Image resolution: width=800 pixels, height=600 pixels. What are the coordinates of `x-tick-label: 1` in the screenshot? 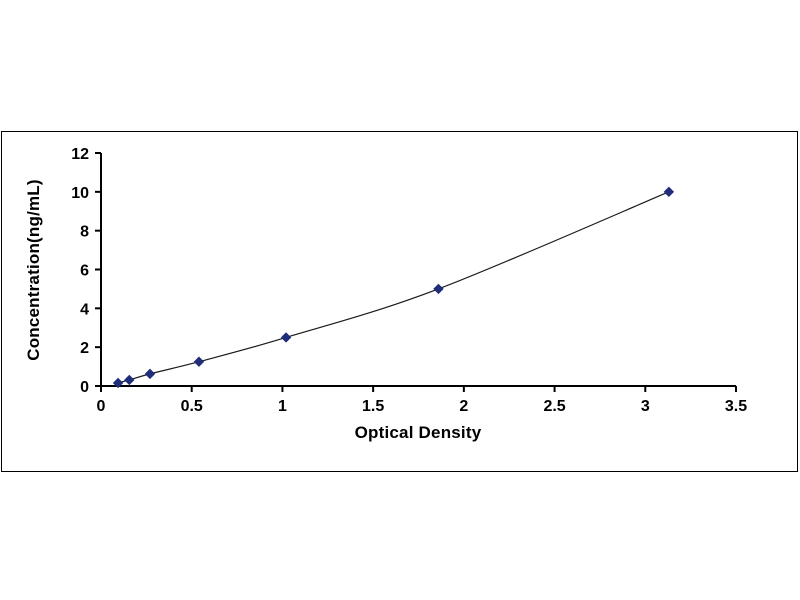 It's located at (282, 406).